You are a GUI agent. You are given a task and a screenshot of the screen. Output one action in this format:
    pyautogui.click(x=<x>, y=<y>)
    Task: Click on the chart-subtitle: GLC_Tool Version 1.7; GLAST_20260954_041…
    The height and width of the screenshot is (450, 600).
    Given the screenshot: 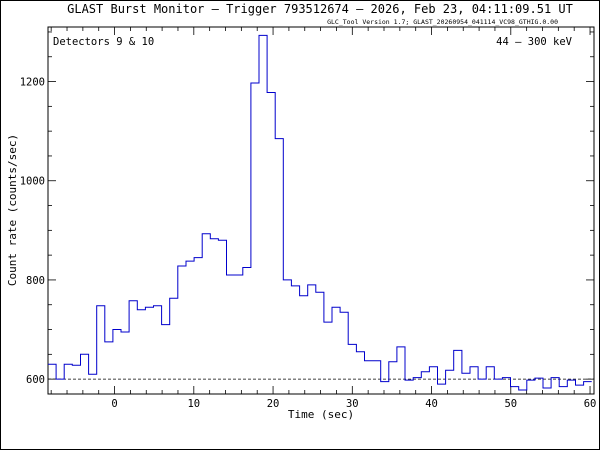 What is the action you would take?
    pyautogui.click(x=442, y=22)
    